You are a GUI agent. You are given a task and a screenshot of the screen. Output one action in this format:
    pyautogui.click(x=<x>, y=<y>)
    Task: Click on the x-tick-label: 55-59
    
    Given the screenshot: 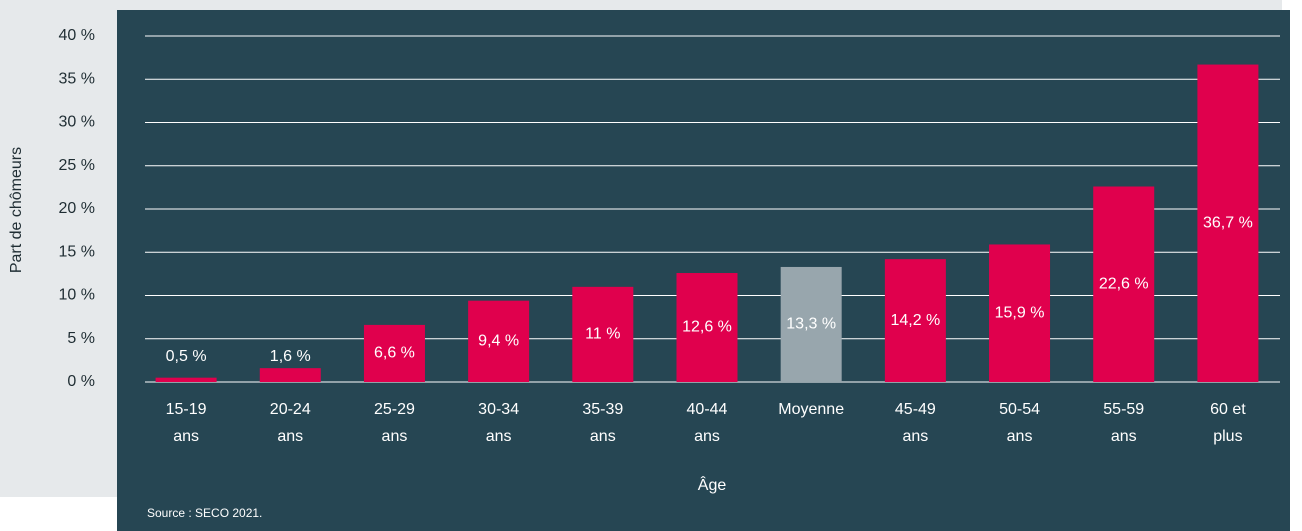 What is the action you would take?
    pyautogui.click(x=1123, y=409)
    